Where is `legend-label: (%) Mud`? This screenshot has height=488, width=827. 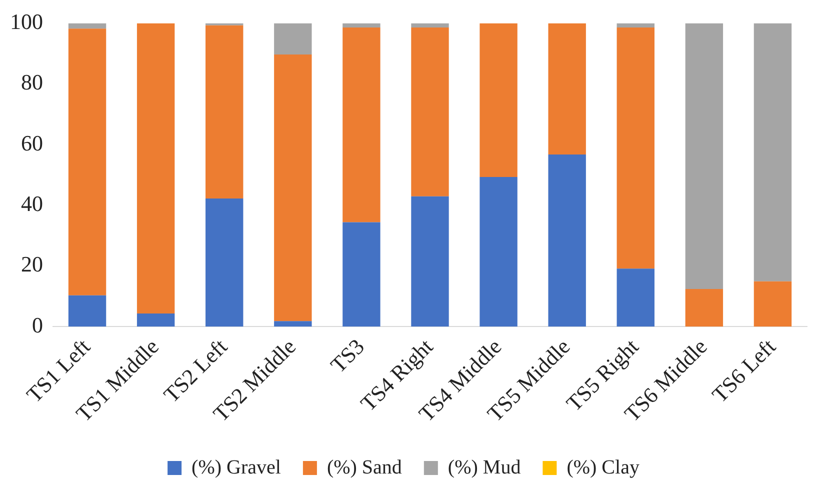
legend-label: (%) Mud is located at coordinates (484, 467).